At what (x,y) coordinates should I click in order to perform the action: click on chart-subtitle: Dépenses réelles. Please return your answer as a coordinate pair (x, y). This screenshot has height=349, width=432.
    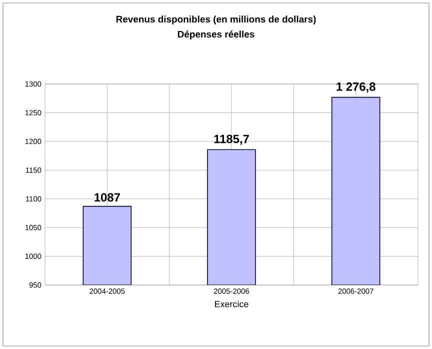
    Looking at the image, I should click on (216, 35).